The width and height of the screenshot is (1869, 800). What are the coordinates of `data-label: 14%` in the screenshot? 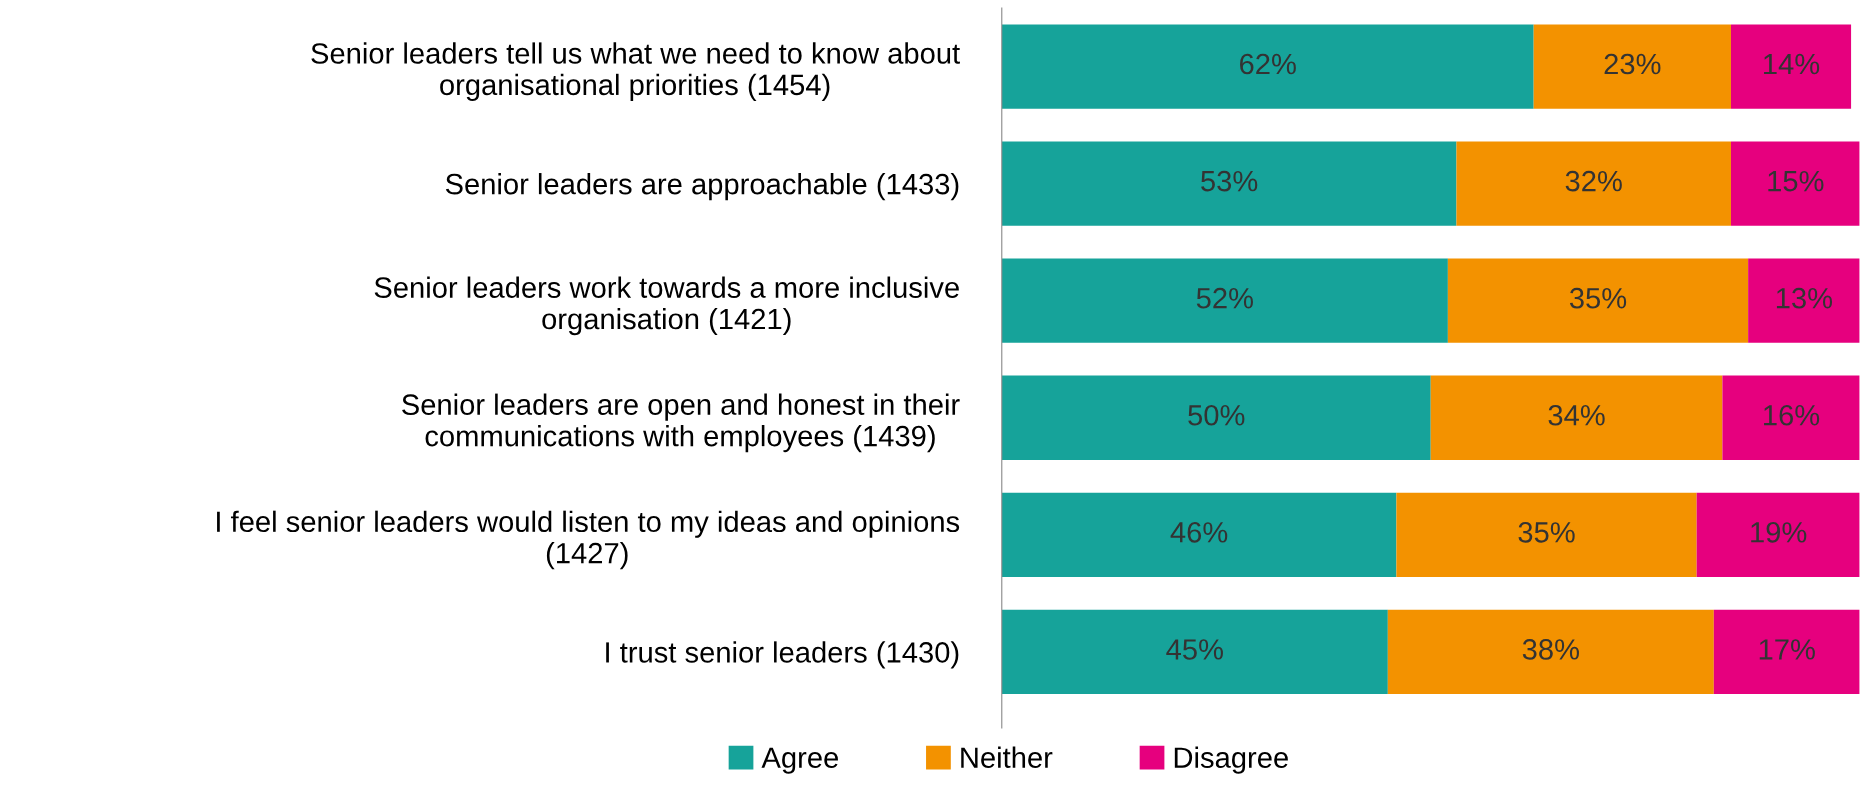 It's located at (1792, 64).